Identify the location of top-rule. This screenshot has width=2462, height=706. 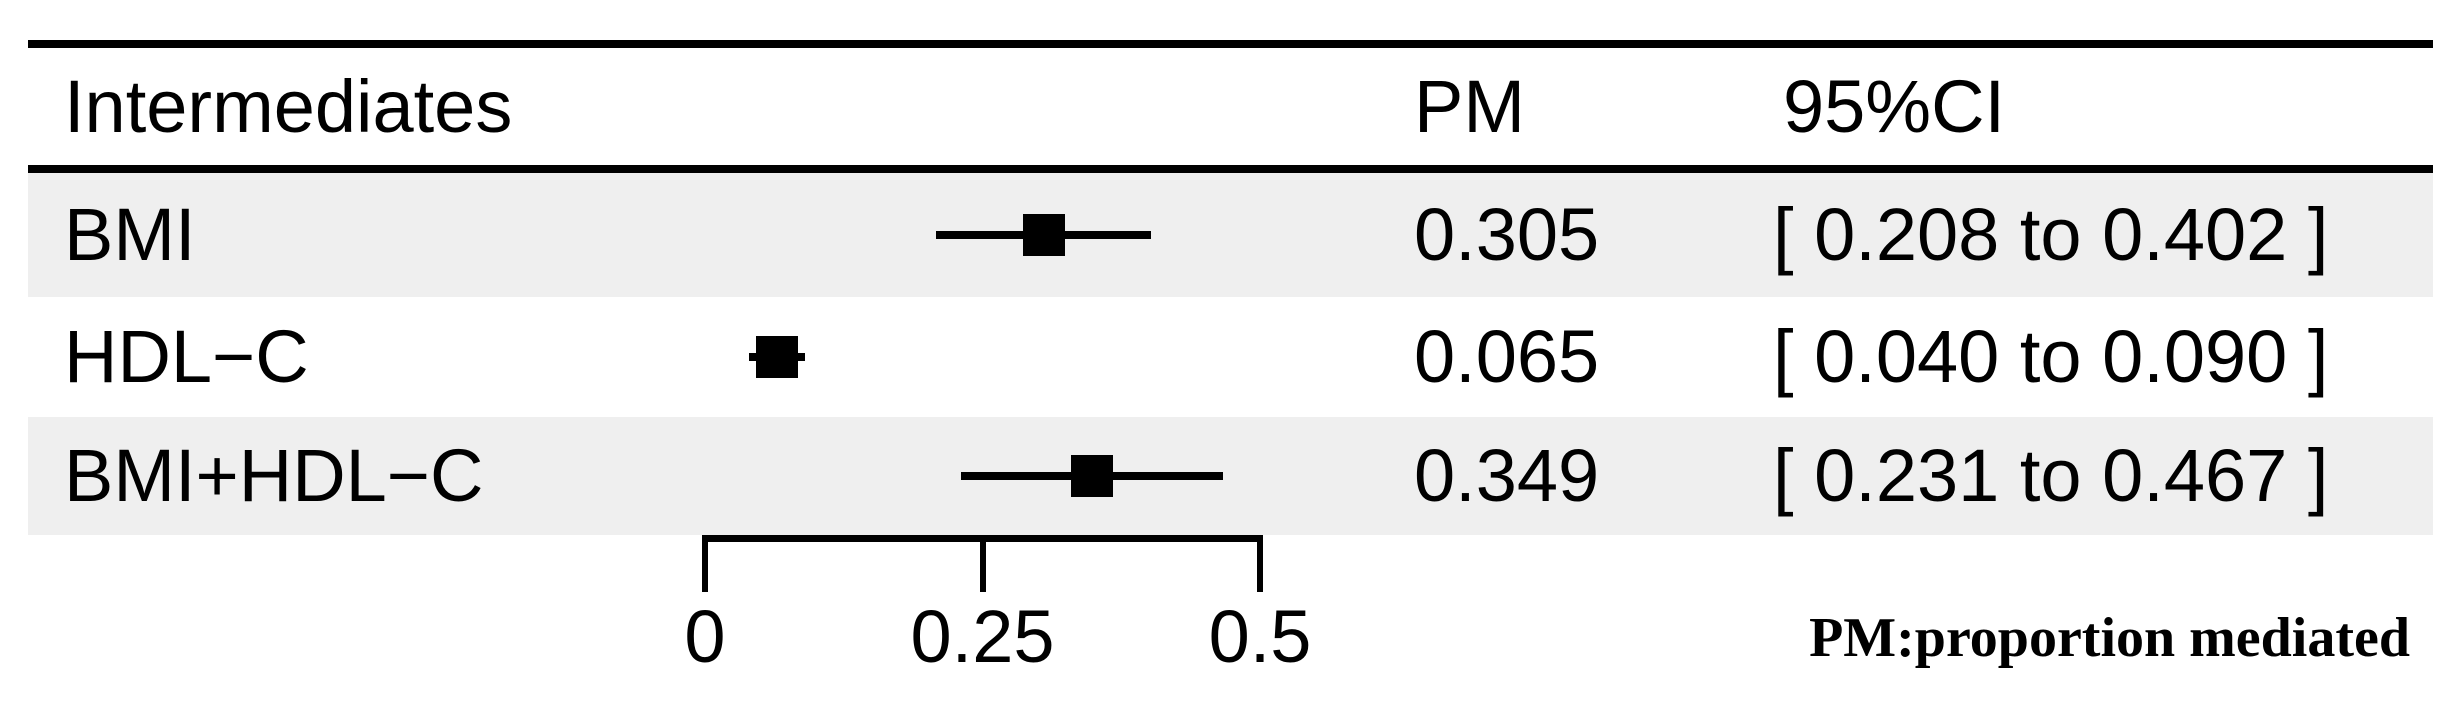
(1230, 44).